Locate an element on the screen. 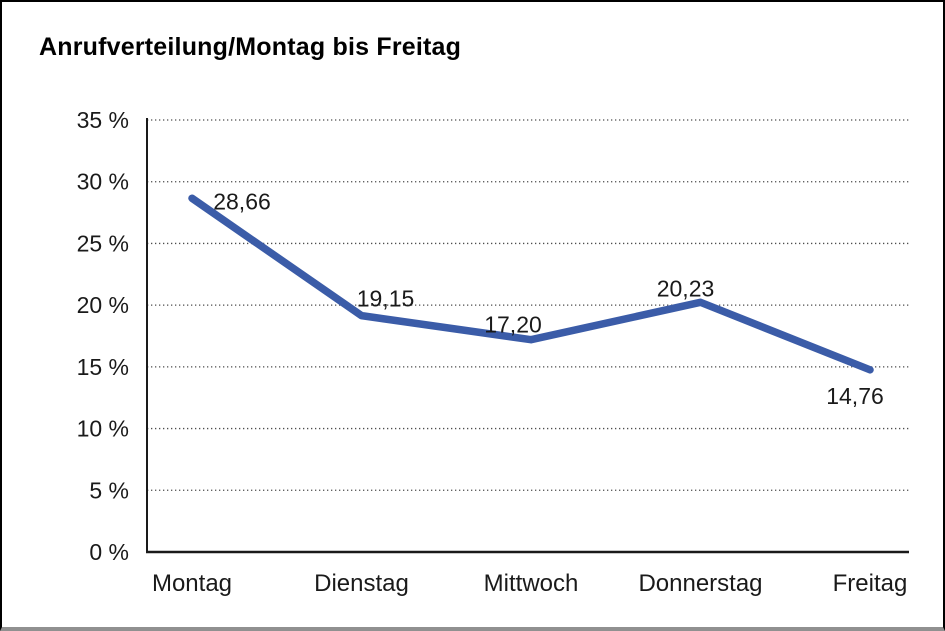 Image resolution: width=945 pixels, height=631 pixels. data-label: 28,66 is located at coordinates (242, 201).